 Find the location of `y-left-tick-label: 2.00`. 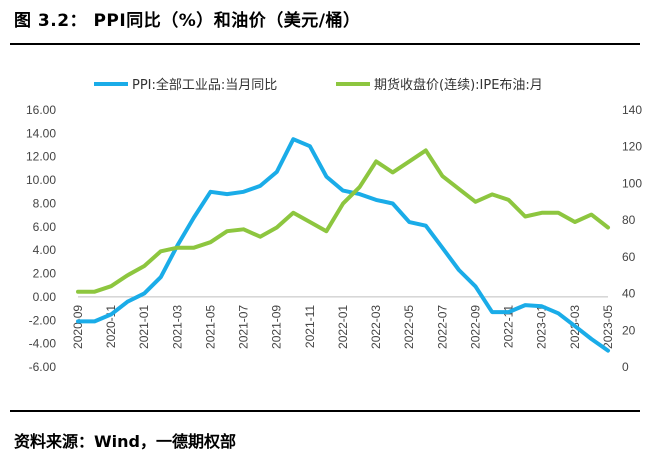

y-left-tick-label: 2.00 is located at coordinates (45, 274).